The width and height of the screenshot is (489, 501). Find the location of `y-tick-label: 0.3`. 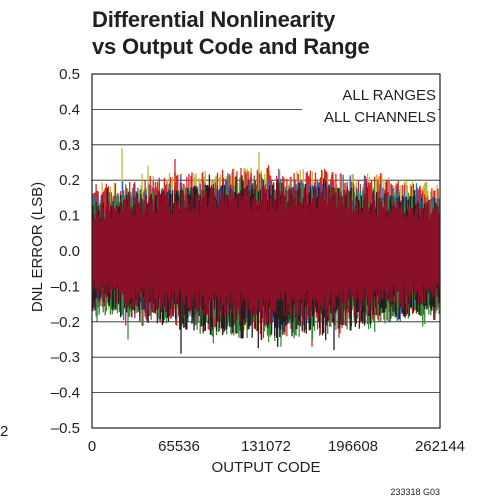

y-tick-label: 0.3 is located at coordinates (69, 145).